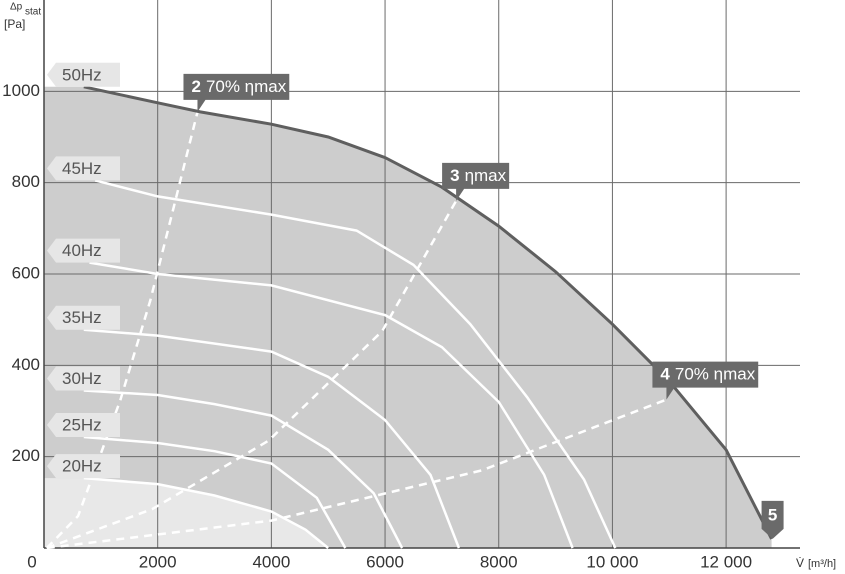  Describe the element at coordinates (726, 561) in the screenshot. I see `x-tick-label: 12 000` at that location.